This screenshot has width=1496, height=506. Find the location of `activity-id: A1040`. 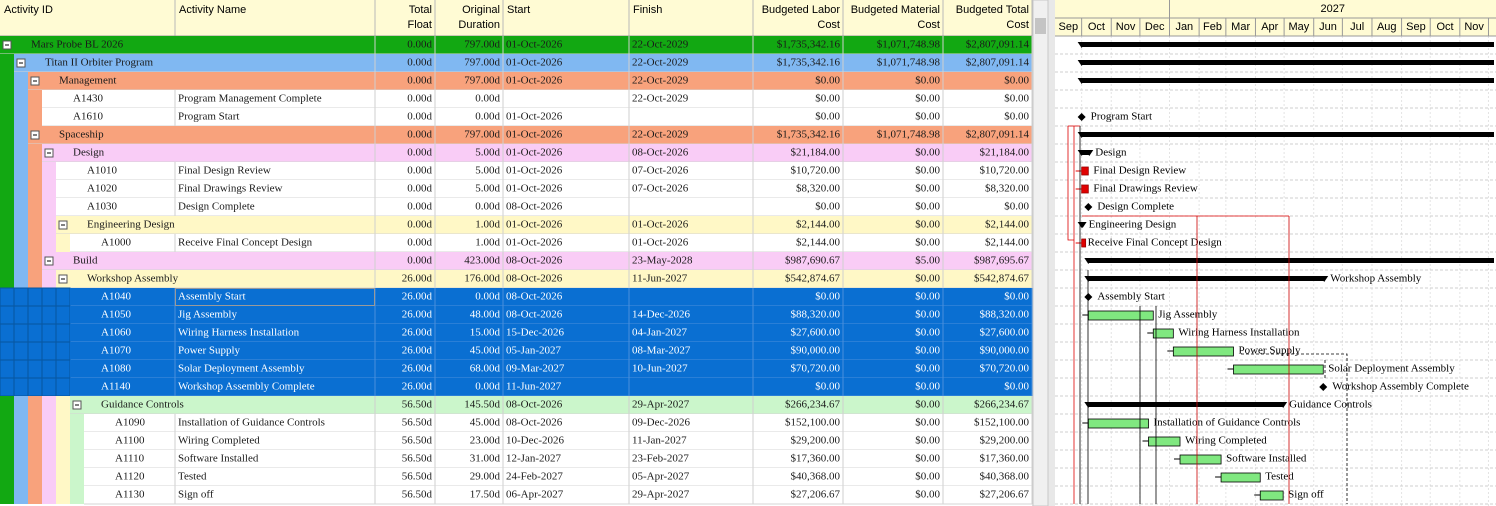

activity-id: A1040 is located at coordinates (116, 297).